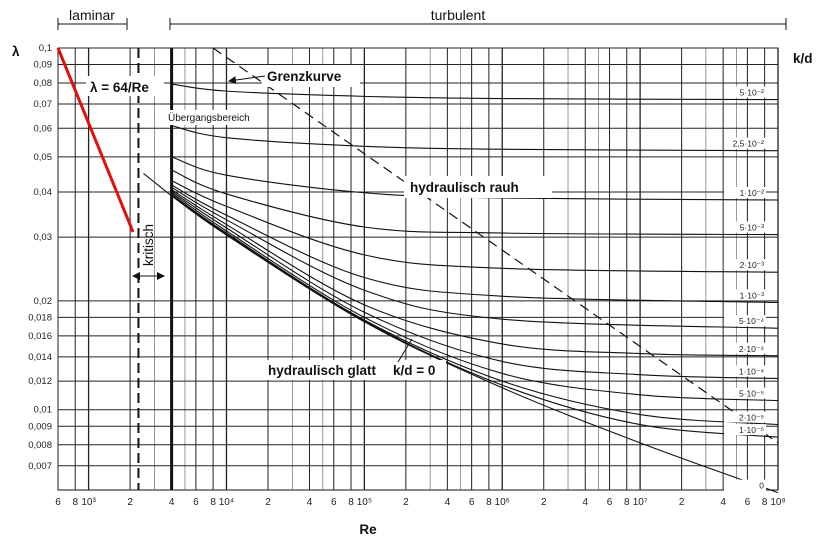 The image size is (834, 550). What do you see at coordinates (777, 502) in the screenshot?
I see `x-tick-label: 10⁸` at bounding box center [777, 502].